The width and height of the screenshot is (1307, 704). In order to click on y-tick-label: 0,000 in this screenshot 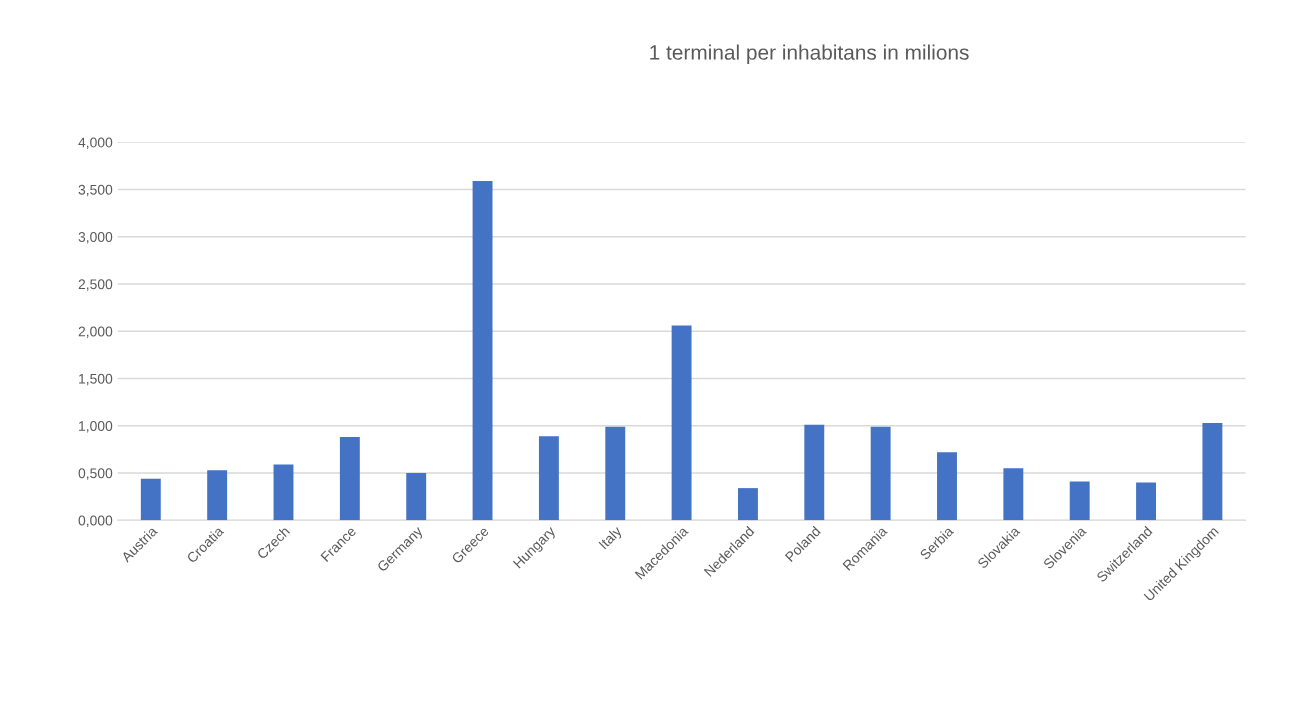, I will do `click(95, 521)`.